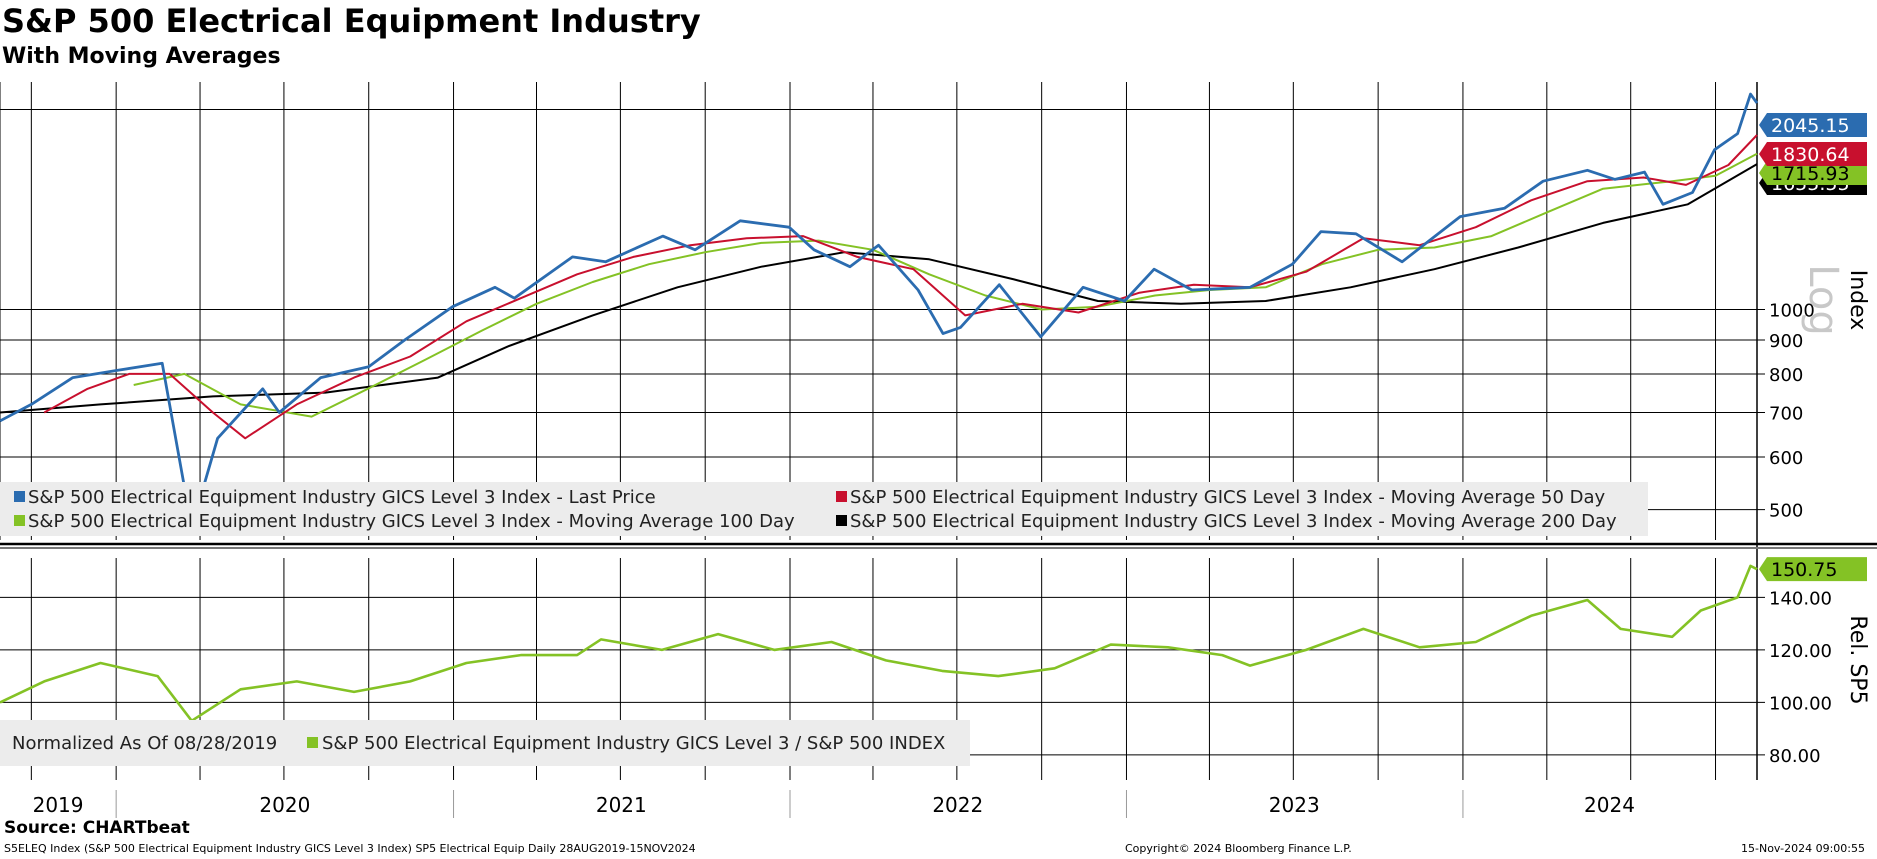 The image size is (1877, 859). Describe the element at coordinates (1238, 848) in the screenshot. I see `footer-copyright: Copyright© 2024 Bloomberg Finance L.P.` at that location.